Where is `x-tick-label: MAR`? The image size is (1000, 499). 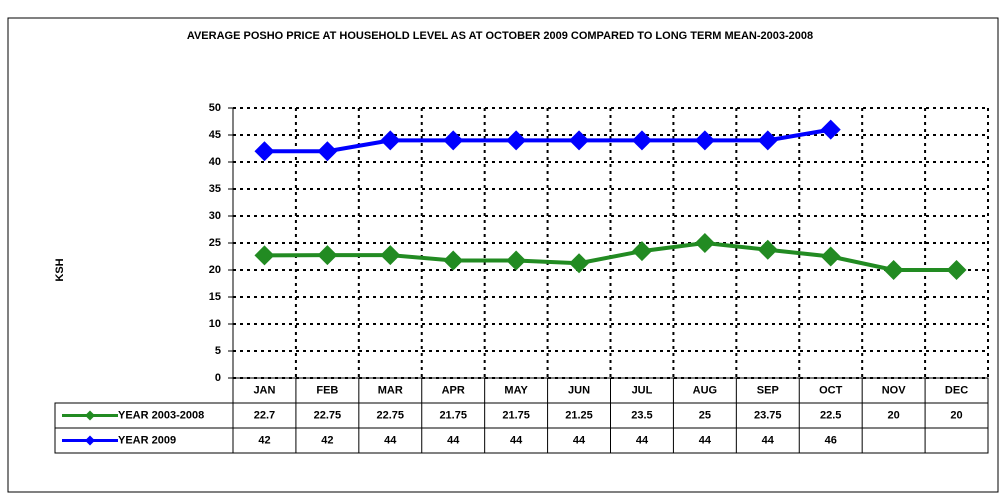 x-tick-label: MAR is located at coordinates (390, 390).